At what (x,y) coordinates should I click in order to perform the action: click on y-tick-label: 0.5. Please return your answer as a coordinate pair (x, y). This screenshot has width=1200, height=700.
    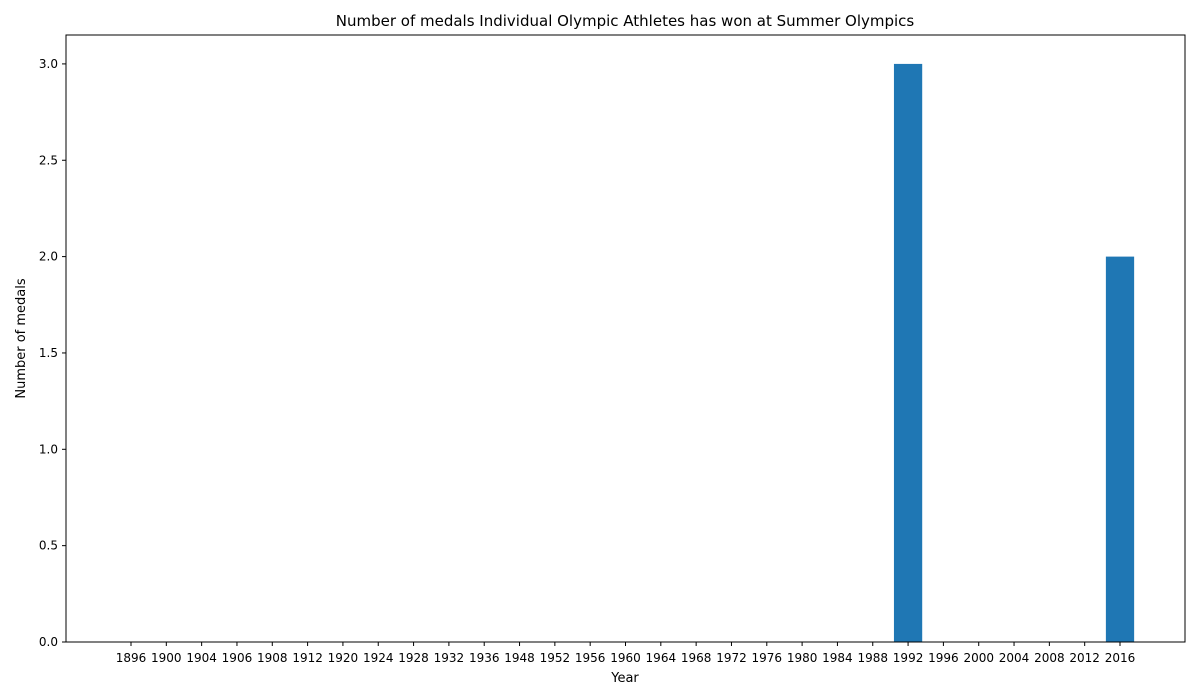
    Looking at the image, I should click on (48, 546).